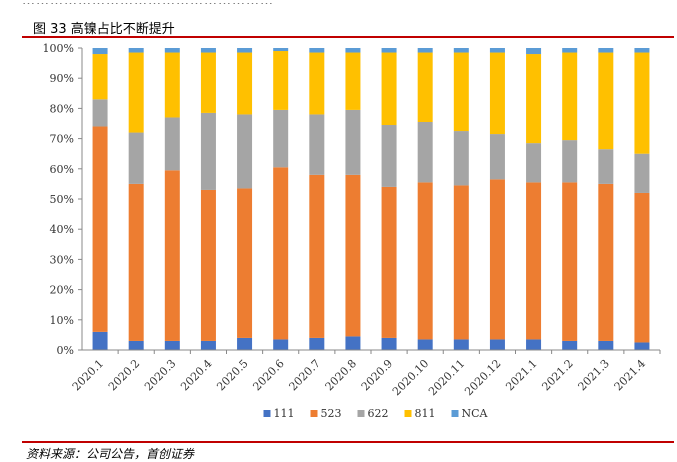 This screenshot has width=677, height=462. I want to click on legend-label: 523, so click(331, 413).